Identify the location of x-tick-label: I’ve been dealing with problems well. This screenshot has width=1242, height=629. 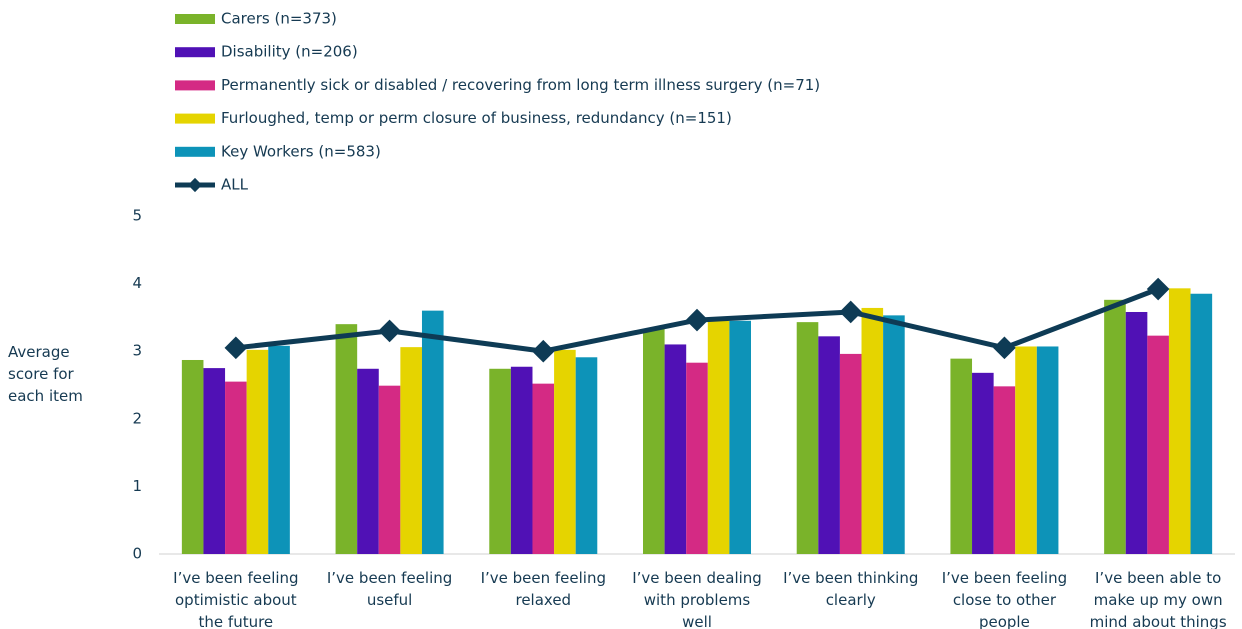
(697, 599).